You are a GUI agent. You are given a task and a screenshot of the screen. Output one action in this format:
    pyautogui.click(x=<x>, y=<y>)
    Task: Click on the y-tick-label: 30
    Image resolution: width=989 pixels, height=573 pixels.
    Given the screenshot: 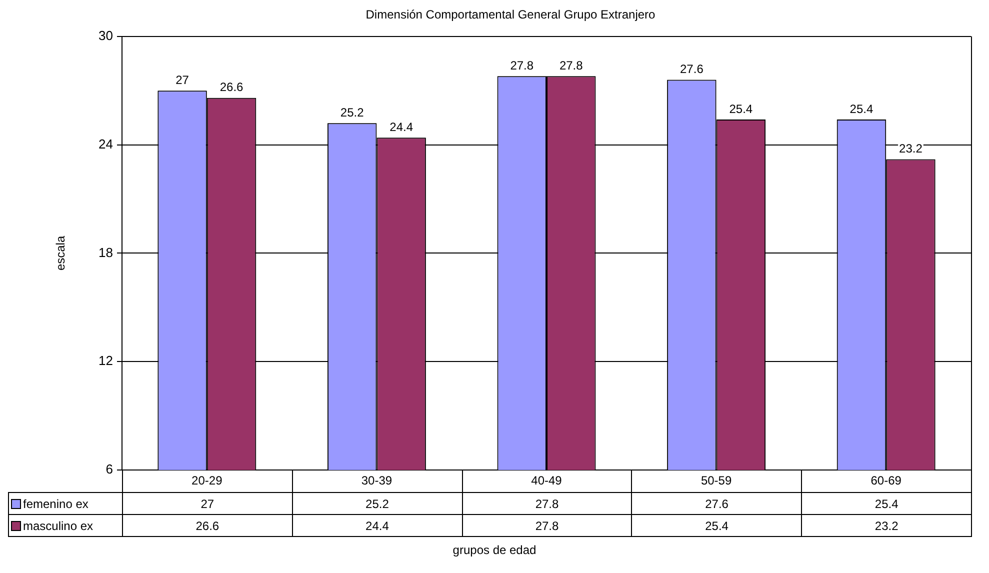 What is the action you would take?
    pyautogui.click(x=105, y=35)
    